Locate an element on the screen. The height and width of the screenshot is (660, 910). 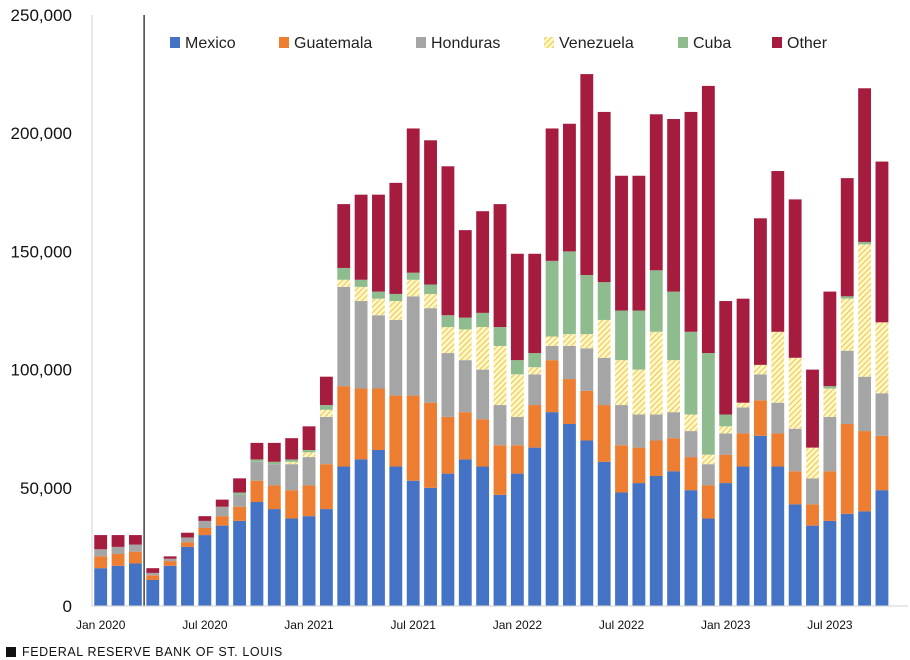
y-tick-label: 200,000 is located at coordinates (41, 133).